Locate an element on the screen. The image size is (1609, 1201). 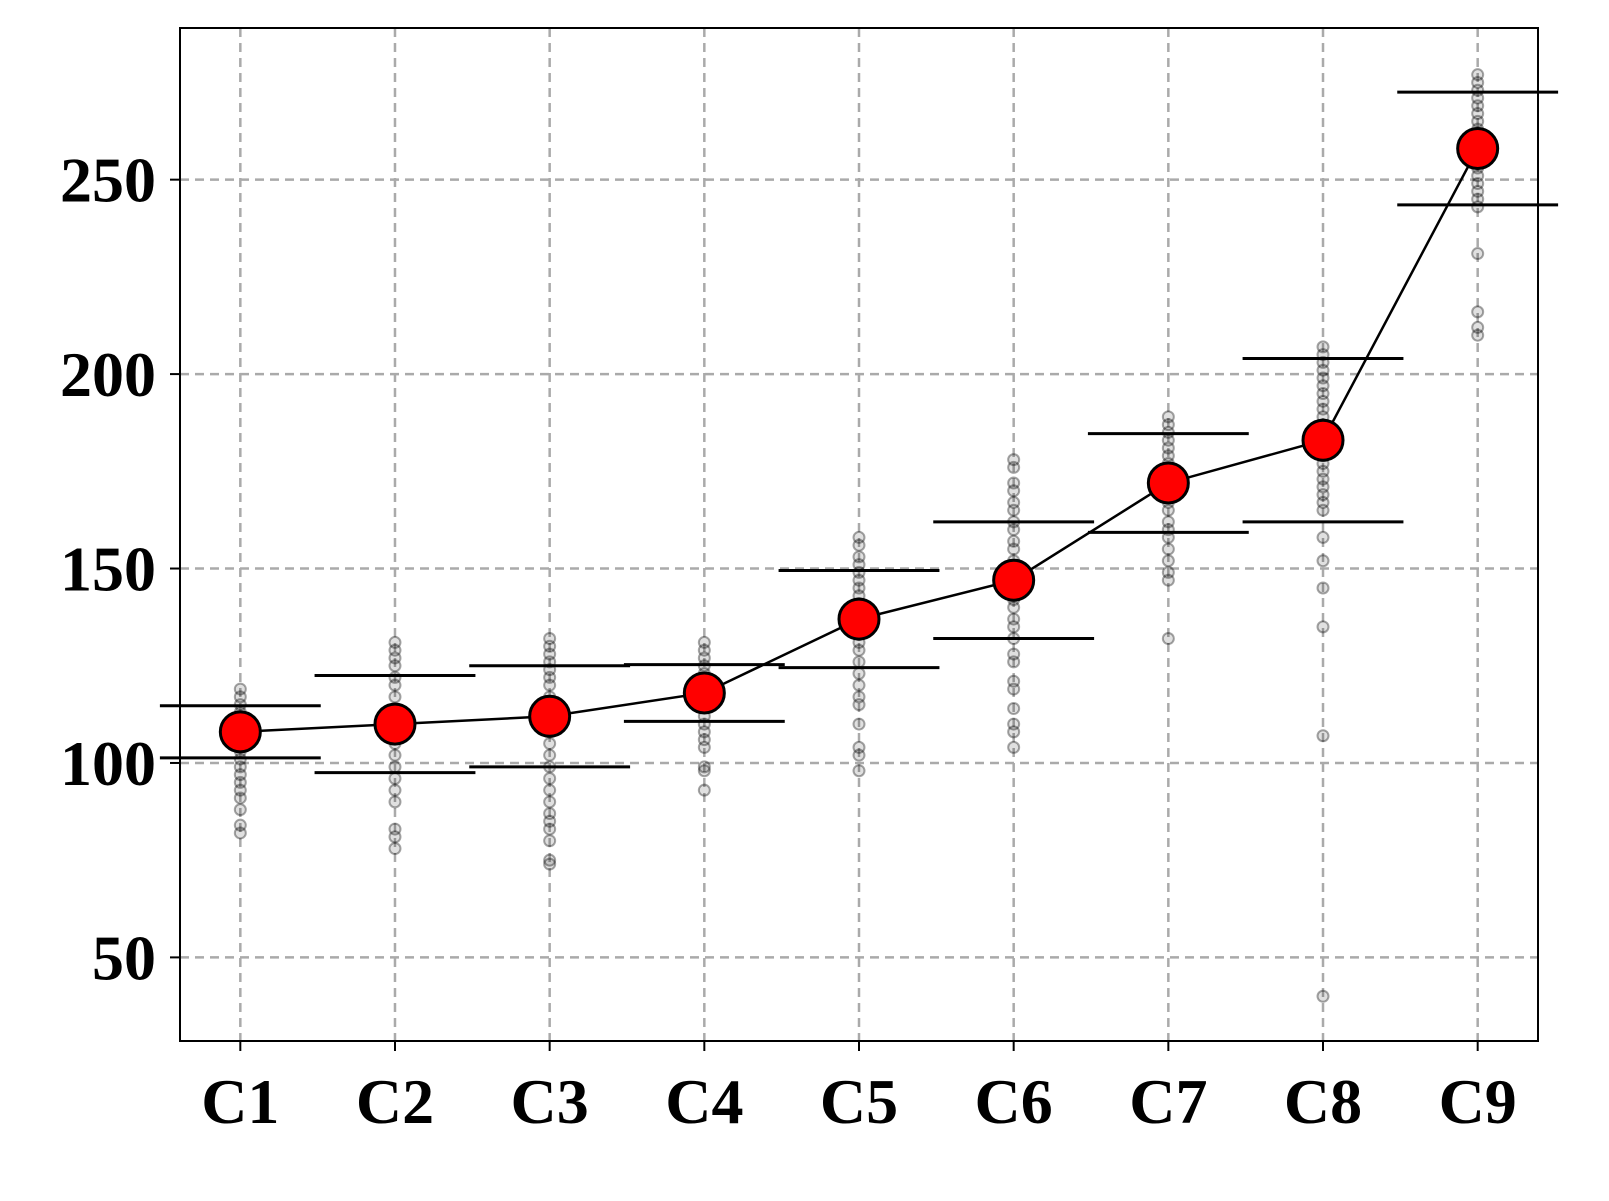
y-tick-label: 150 is located at coordinates (108, 569).